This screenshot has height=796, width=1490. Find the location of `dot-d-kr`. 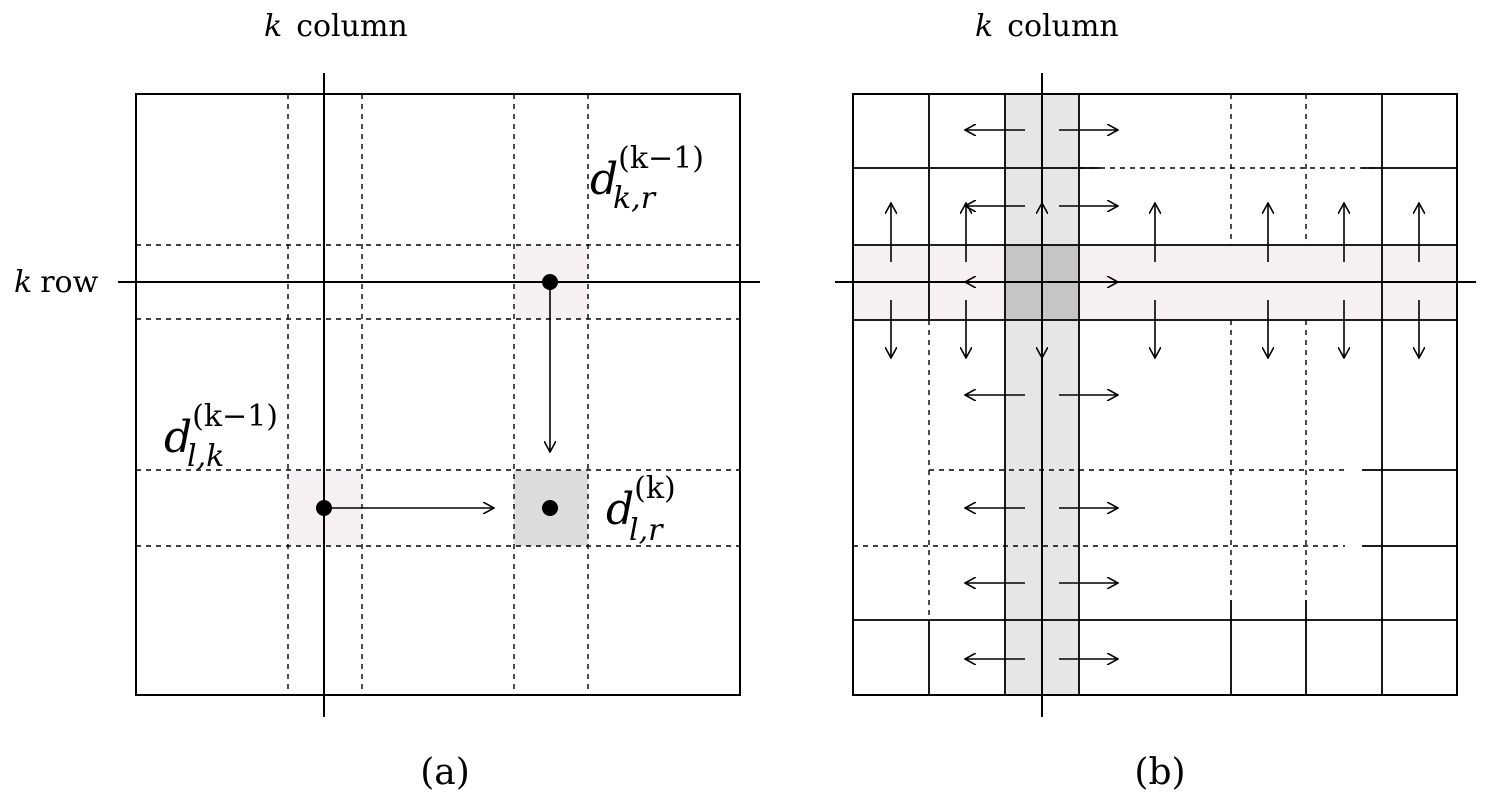

dot-d-kr is located at coordinates (550, 282).